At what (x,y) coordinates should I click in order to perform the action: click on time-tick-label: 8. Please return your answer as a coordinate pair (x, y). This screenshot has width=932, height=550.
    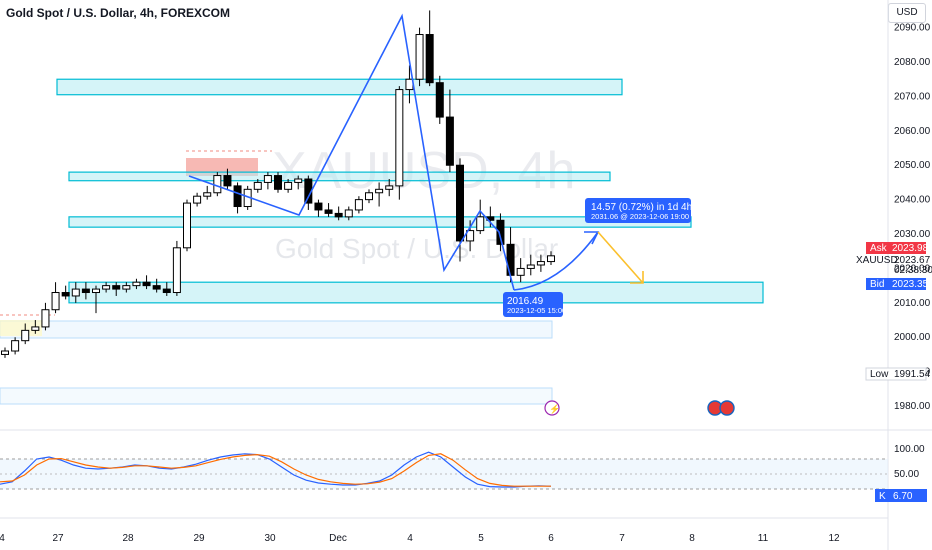
    Looking at the image, I should click on (692, 538).